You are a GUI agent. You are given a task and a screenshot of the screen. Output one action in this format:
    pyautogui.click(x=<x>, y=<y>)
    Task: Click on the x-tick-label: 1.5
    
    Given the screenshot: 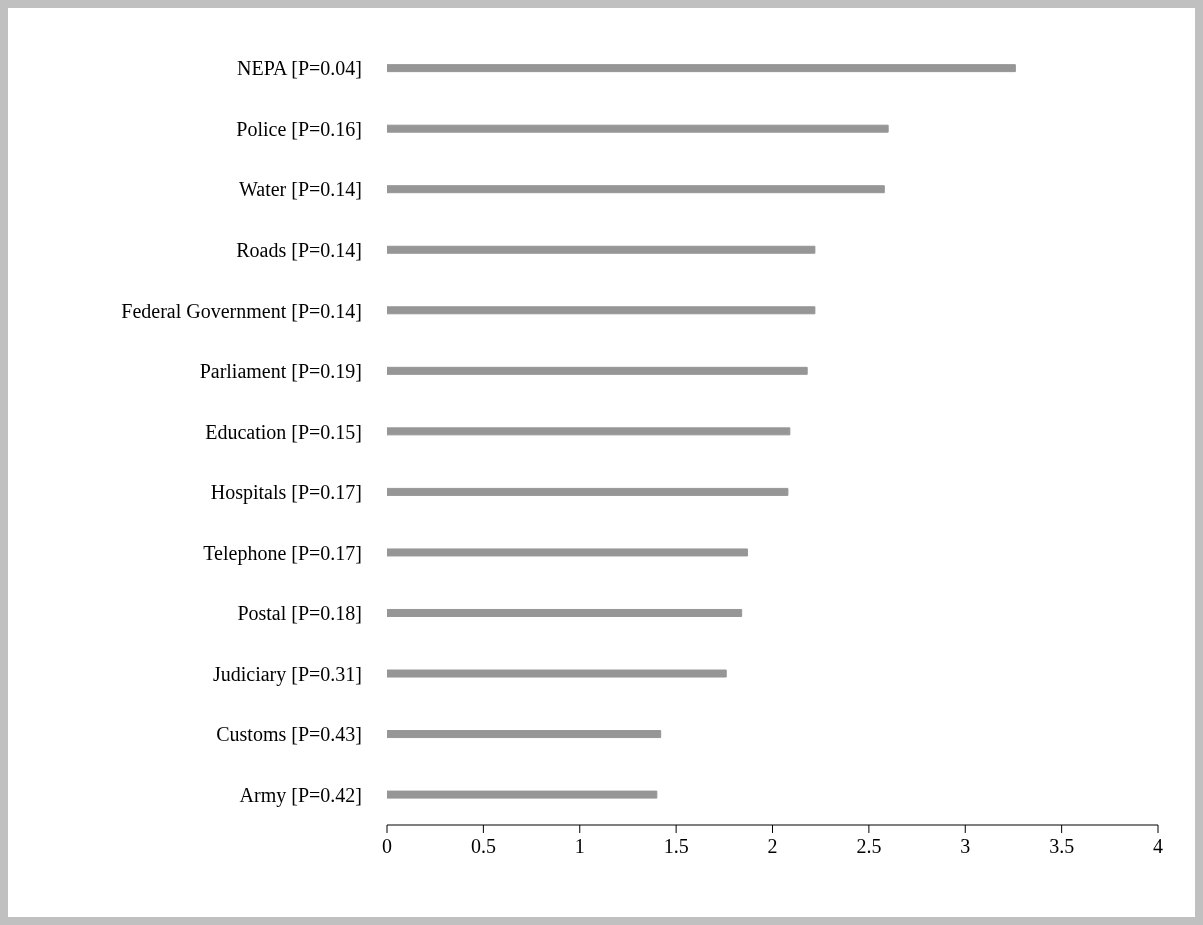 What is the action you would take?
    pyautogui.click(x=676, y=846)
    